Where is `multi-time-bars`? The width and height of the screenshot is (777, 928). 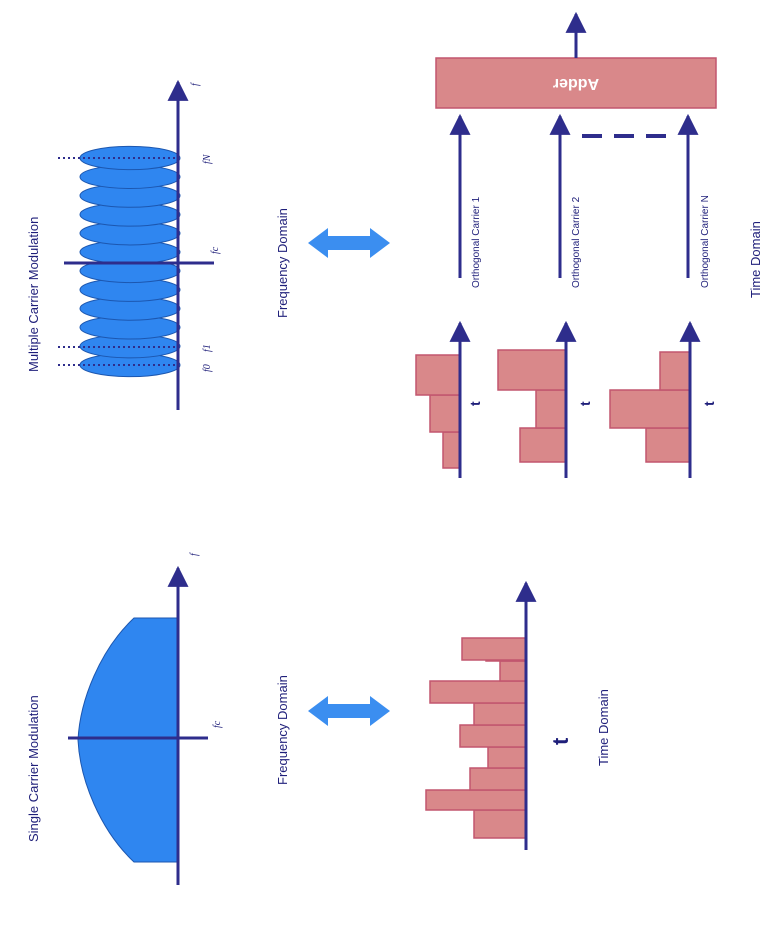 multi-time-bars is located at coordinates (553, 409).